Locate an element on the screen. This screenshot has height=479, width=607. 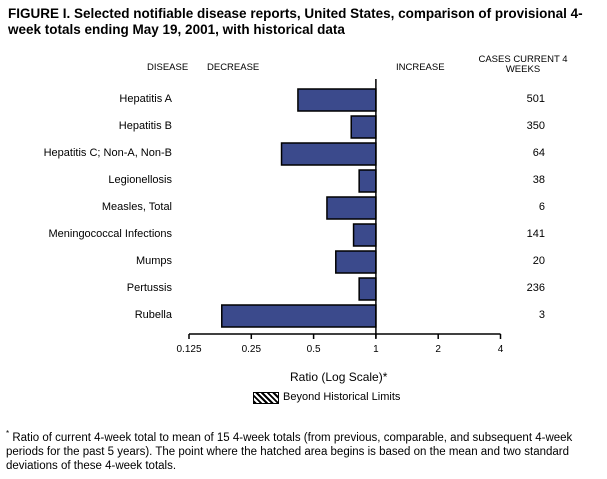
cases-value: 20 is located at coordinates (538, 261).